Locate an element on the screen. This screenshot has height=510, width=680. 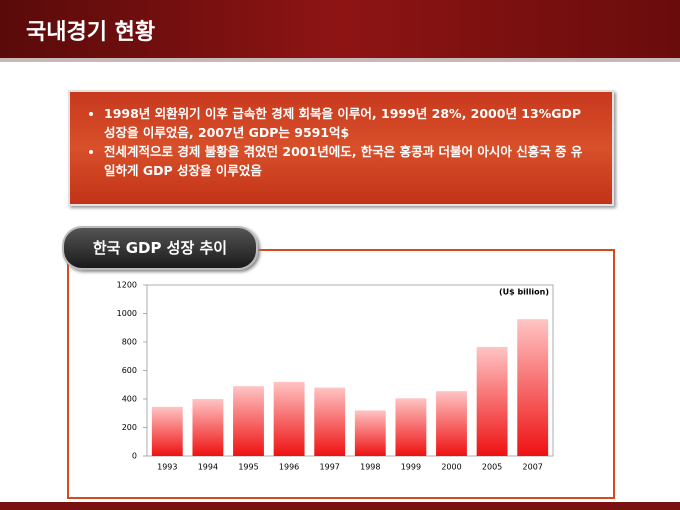
x-tick-label: 2000 is located at coordinates (451, 467).